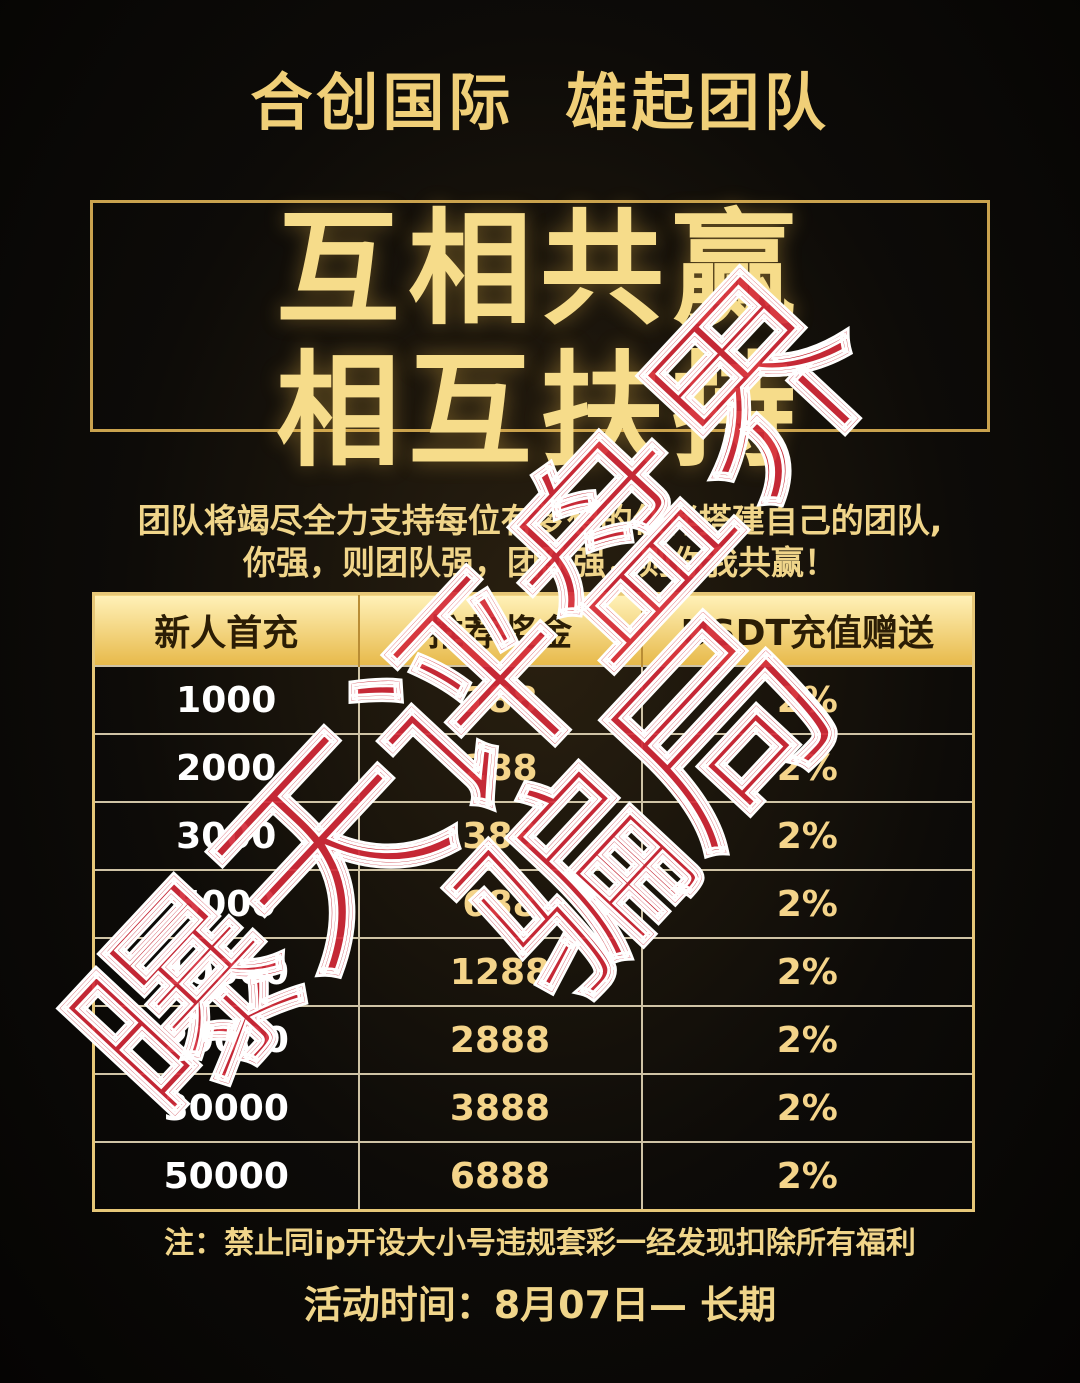 The image size is (1080, 1383). Describe the element at coordinates (540, 520) in the screenshot. I see `slogan-line: 团队将竭尽全力支持每位有梦想的伙伴搭建自己的团队,` at that location.